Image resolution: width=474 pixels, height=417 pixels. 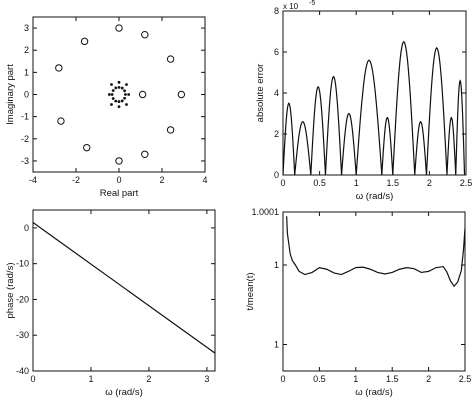 What do you see at coordinates (312, 3) in the screenshot?
I see `y-exponent-power: -5` at bounding box center [312, 3].